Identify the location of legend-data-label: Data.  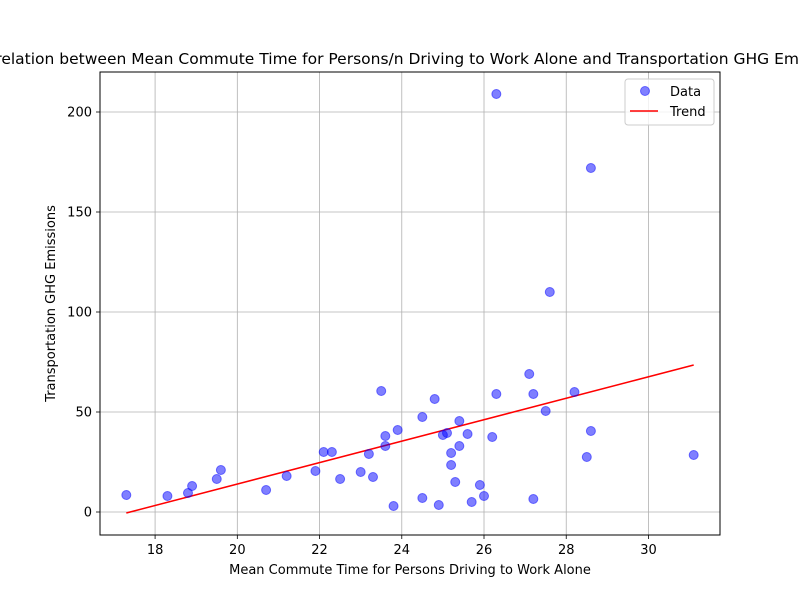
(685, 92).